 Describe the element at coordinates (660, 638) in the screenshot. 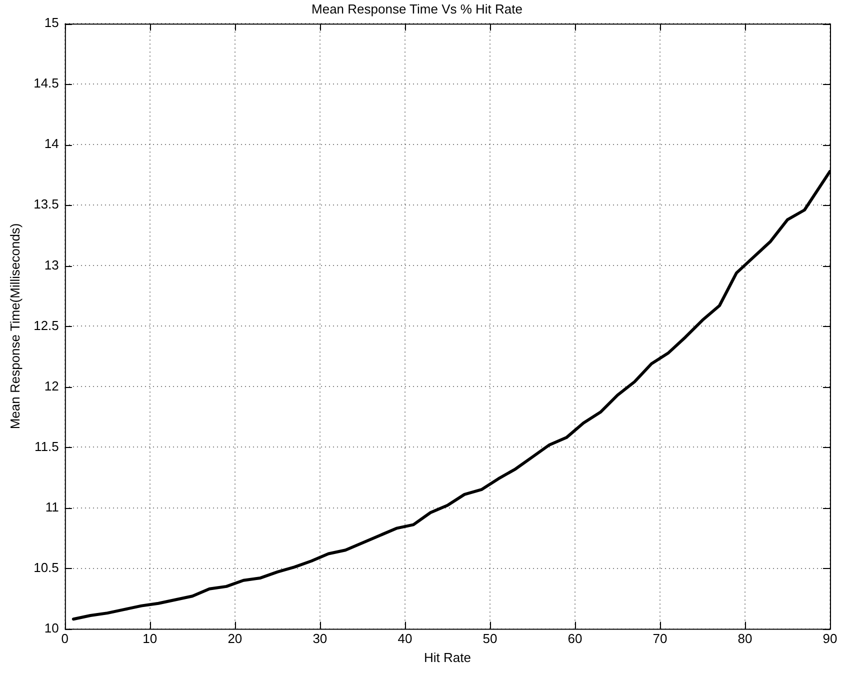

I see `x-tick-label: 70` at that location.